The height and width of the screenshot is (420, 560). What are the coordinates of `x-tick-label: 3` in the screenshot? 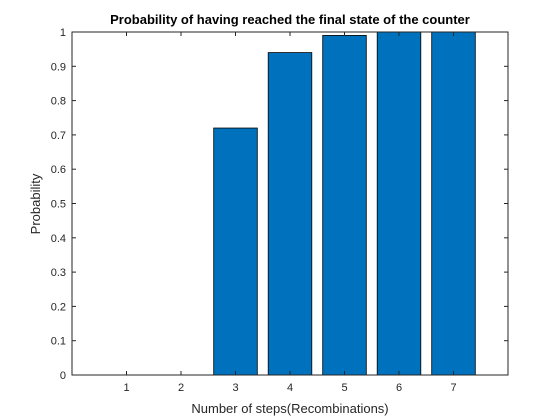 It's located at (235, 388).